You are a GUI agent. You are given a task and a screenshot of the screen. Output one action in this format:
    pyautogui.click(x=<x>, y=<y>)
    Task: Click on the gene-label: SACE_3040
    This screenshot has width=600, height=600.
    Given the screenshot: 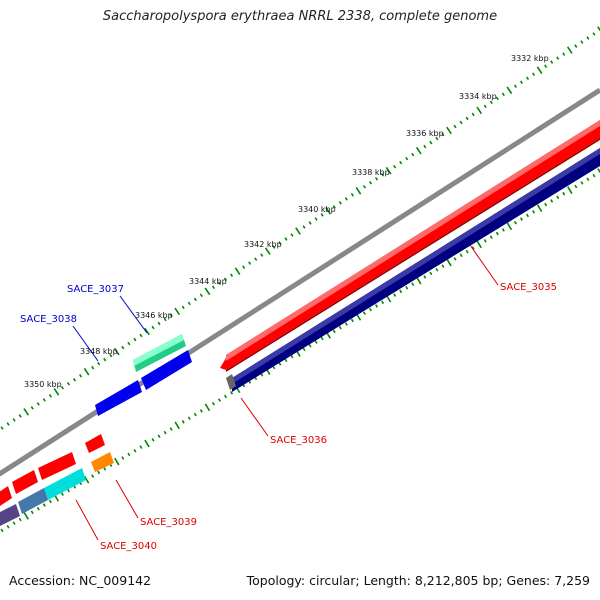 What is the action you would take?
    pyautogui.click(x=128, y=546)
    